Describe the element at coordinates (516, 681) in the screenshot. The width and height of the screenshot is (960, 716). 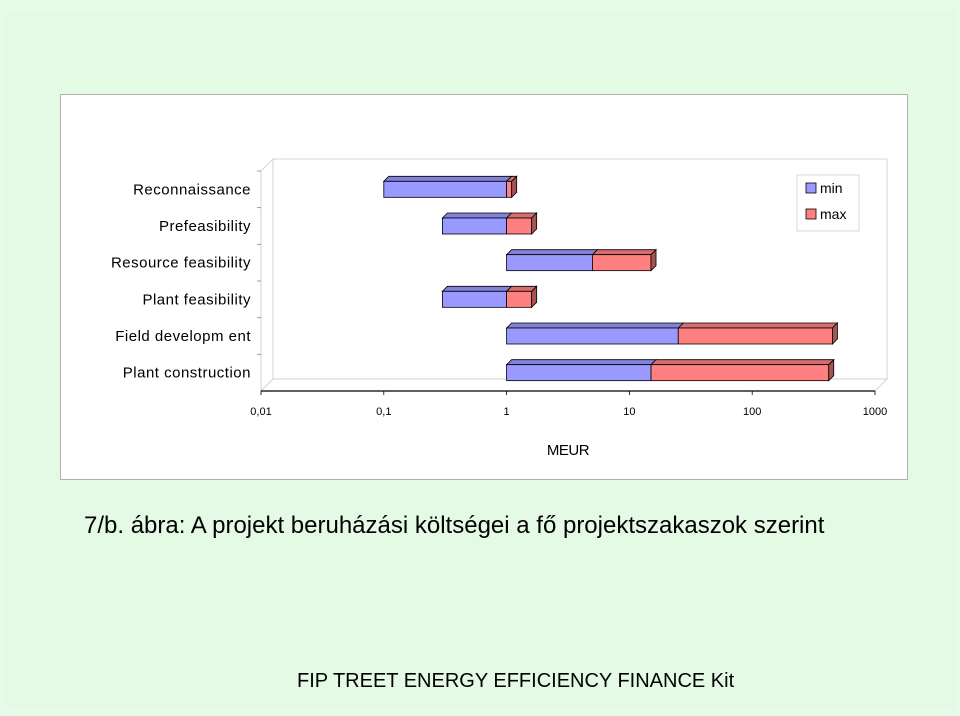
I see `footer-text: FIP TREET ENERGY EFFICIENCY FINANCE Kit` at that location.